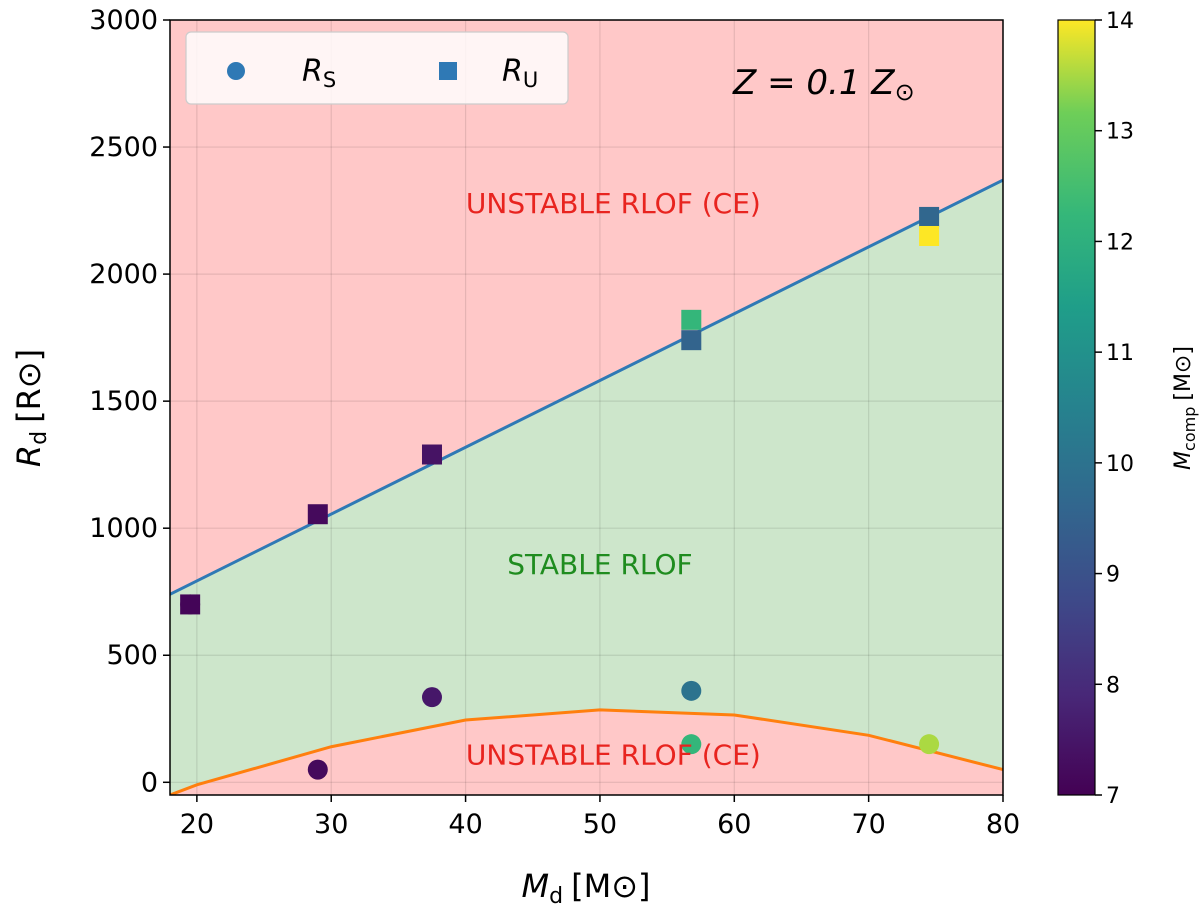 The height and width of the screenshot is (905, 1200). I want to click on y-tick-label: 2000, so click(123, 274).